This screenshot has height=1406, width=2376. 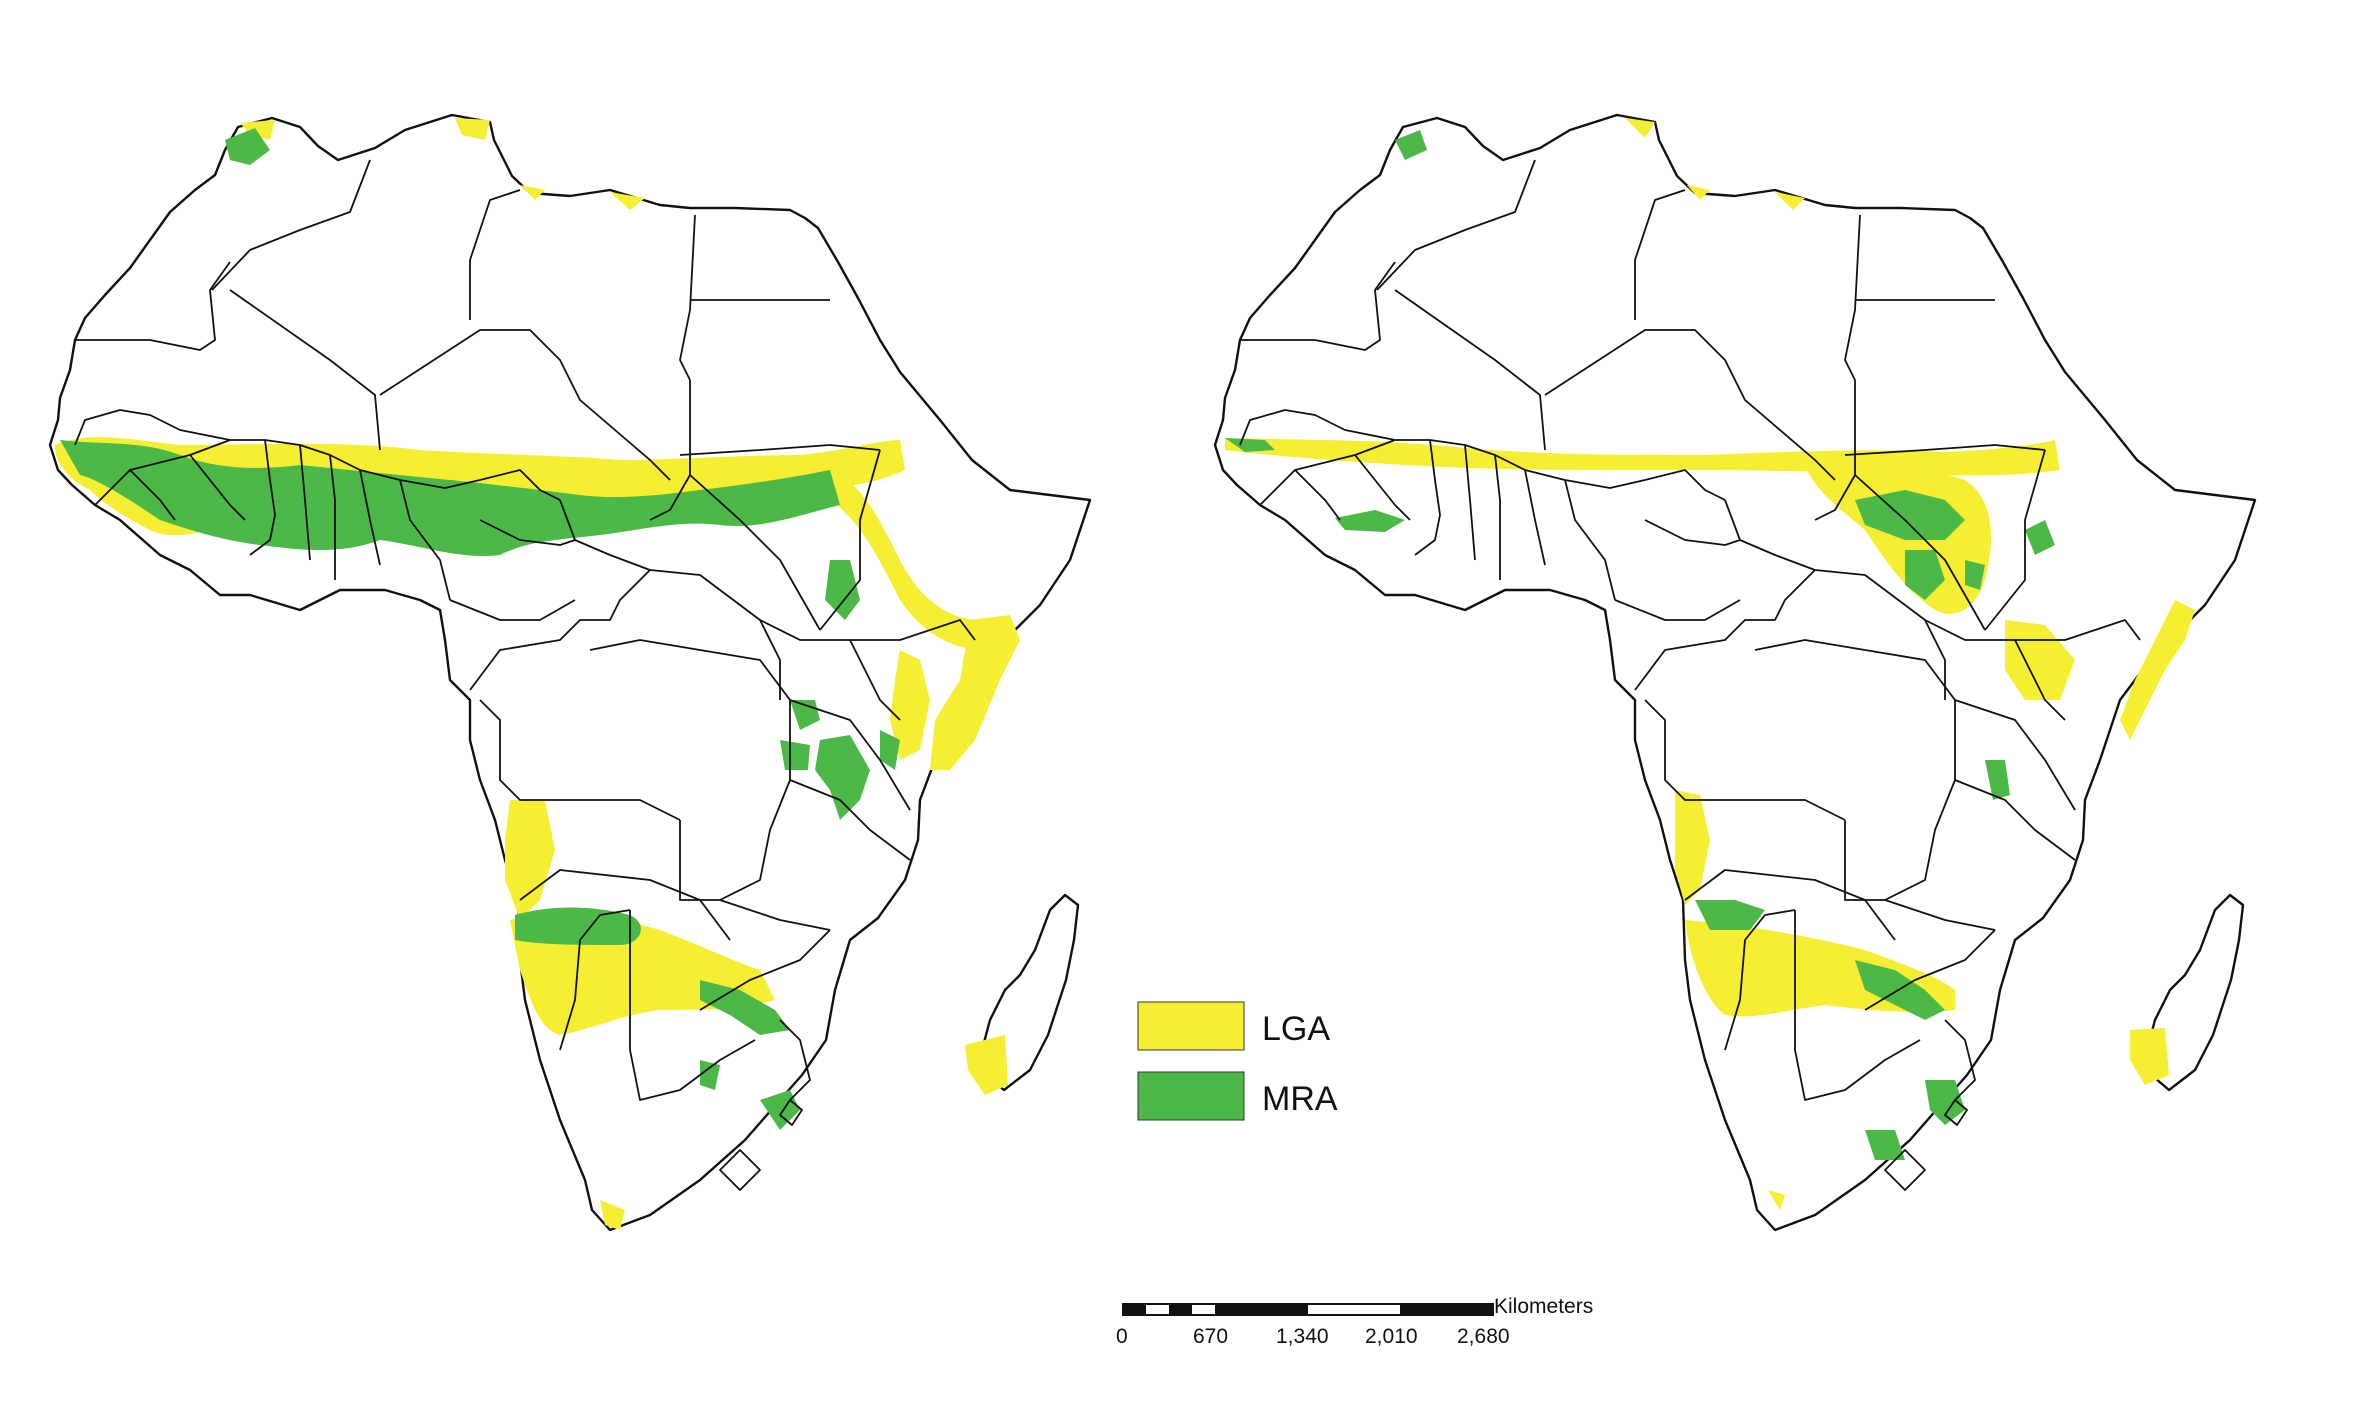 What do you see at coordinates (1391, 1336) in the screenshot?
I see `scale-tick-3: 2,010` at bounding box center [1391, 1336].